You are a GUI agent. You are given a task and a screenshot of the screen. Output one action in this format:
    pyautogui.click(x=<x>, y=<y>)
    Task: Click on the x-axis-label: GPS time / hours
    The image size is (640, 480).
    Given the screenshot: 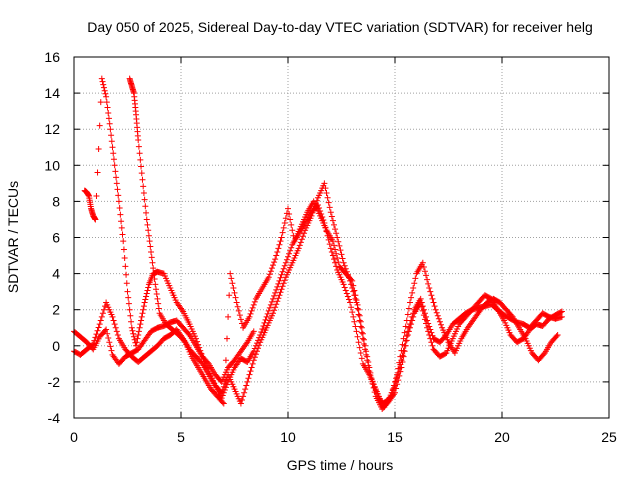 What is the action you would take?
    pyautogui.click(x=340, y=465)
    